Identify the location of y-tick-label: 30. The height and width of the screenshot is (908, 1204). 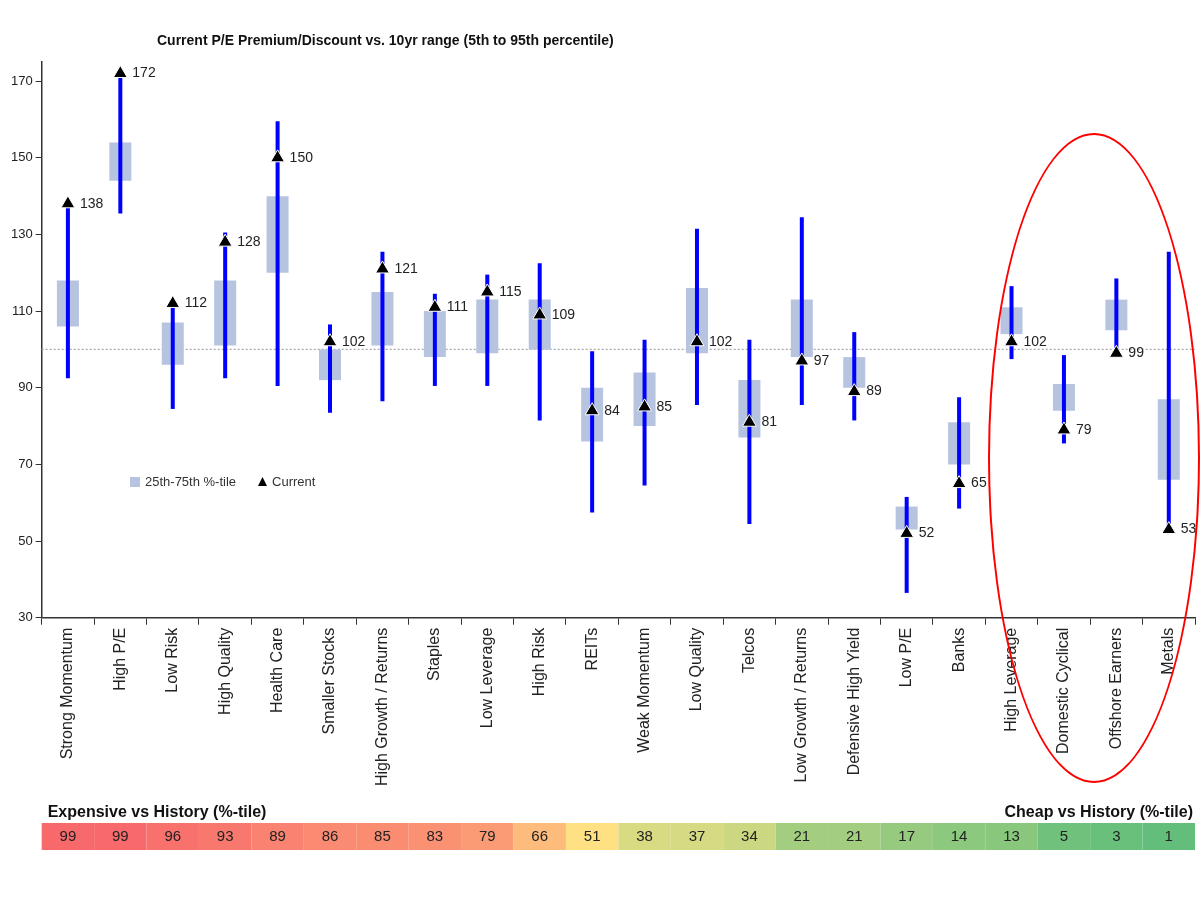
(25, 617).